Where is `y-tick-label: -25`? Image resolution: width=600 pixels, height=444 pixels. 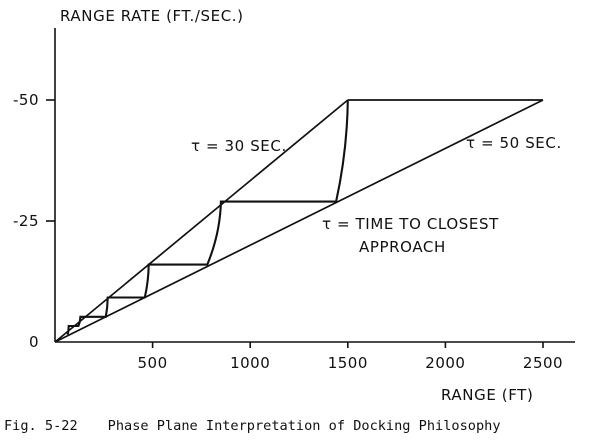
y-tick-label: -25 is located at coordinates (26, 221).